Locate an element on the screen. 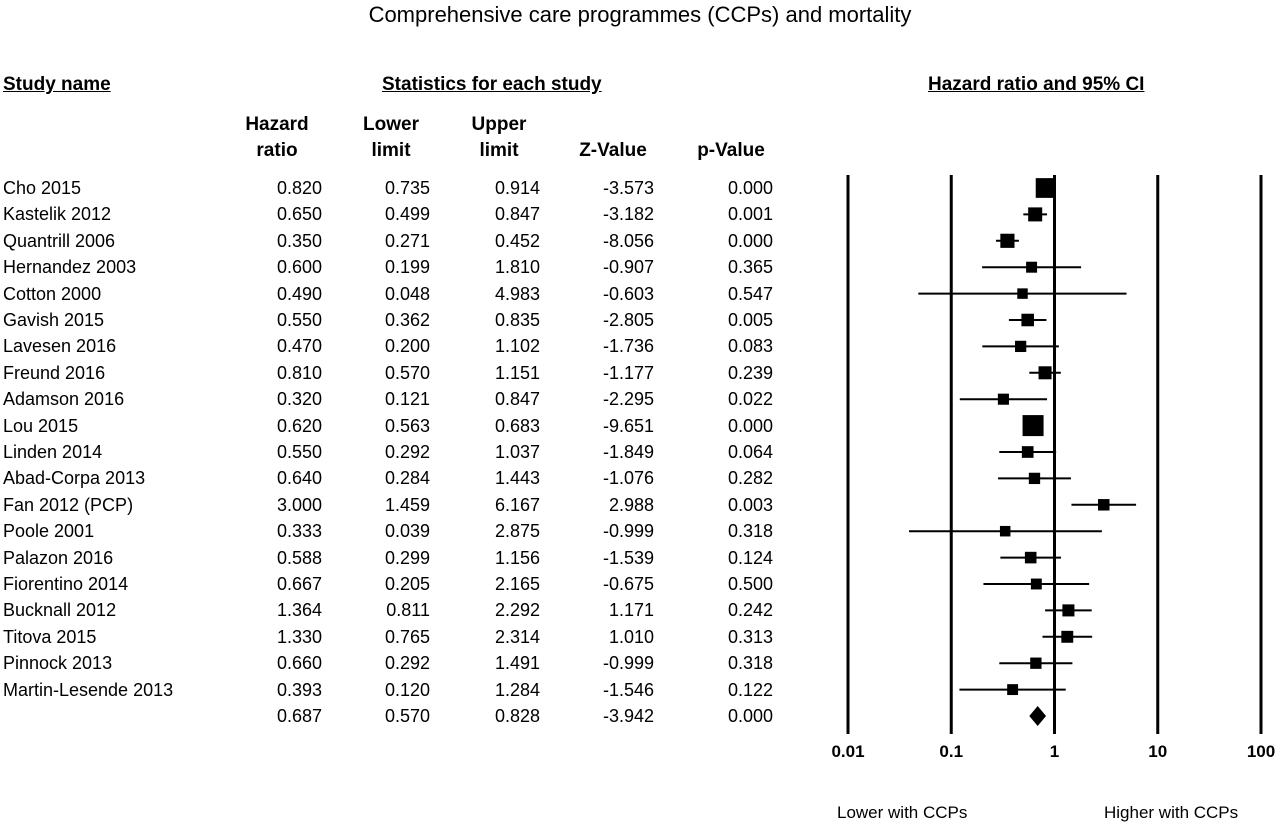  cell-hr: 1.330 is located at coordinates (299, 636).